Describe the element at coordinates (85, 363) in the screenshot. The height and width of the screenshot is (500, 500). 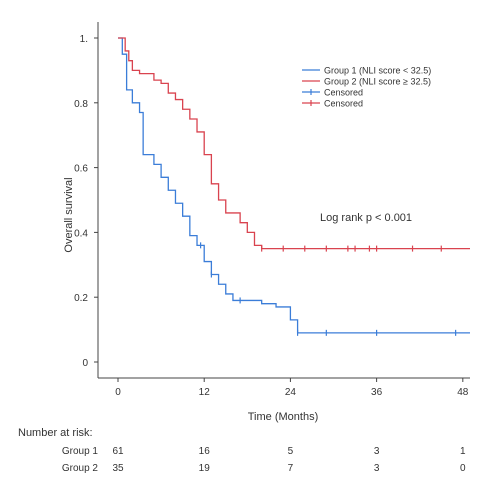
I see `y-tick-label: 0` at that location.